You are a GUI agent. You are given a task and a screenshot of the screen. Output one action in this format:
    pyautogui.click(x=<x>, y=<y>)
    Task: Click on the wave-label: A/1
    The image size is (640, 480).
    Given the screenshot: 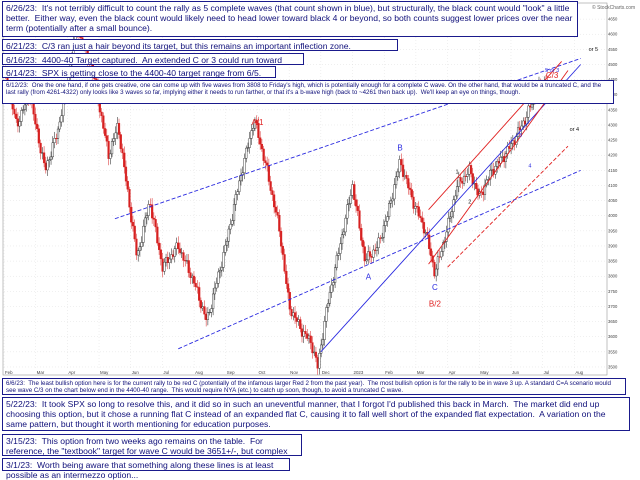 What is the action you would take?
    pyautogui.click(x=257, y=122)
    